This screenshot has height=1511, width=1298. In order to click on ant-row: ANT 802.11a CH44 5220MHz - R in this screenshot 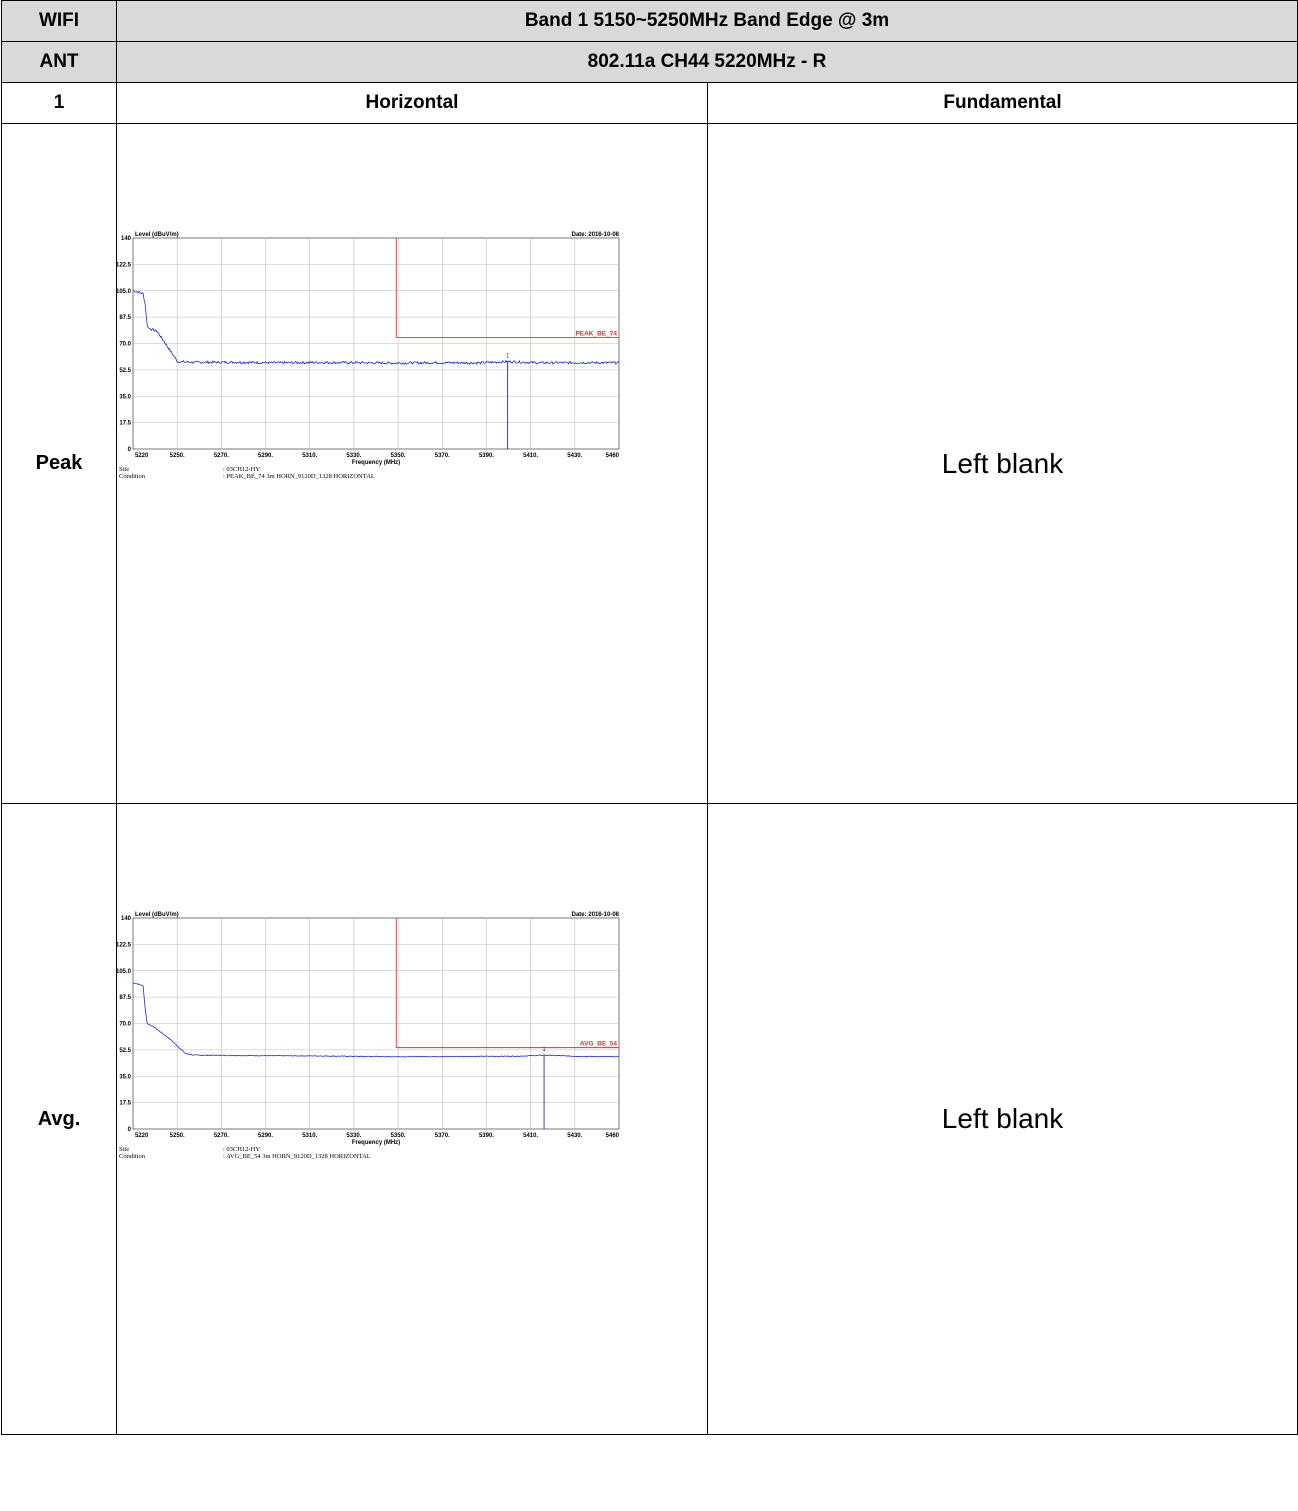, I will do `click(649, 62)`.